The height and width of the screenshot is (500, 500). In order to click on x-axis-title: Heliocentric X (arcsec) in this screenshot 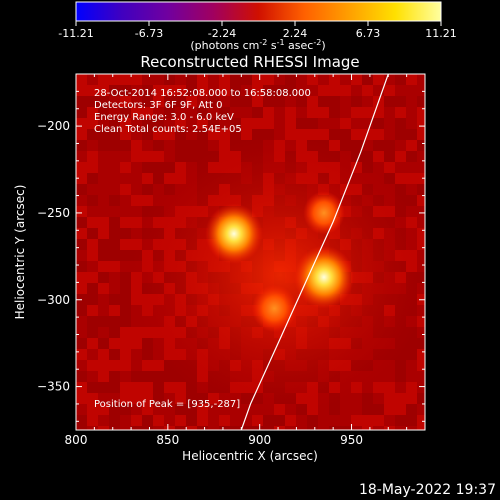, I will do `click(250, 456)`.